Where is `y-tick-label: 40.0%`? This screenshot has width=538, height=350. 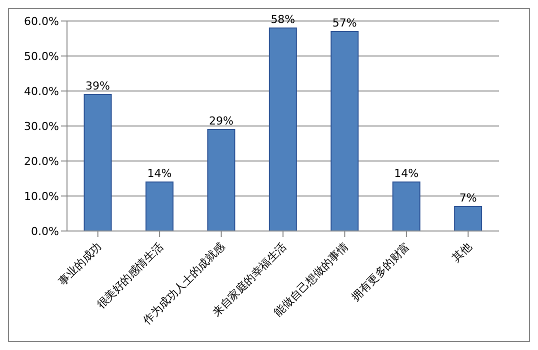
y-tick-label: 40.0% is located at coordinates (41, 91).